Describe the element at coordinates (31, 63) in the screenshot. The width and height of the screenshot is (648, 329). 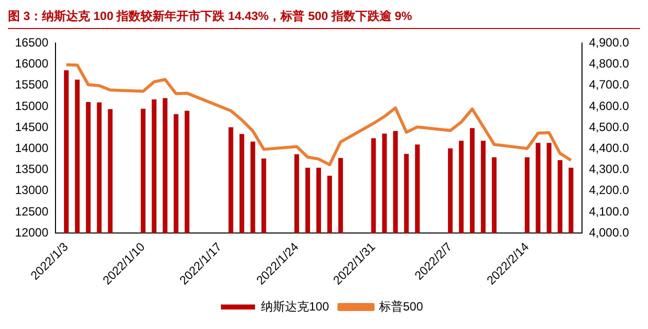
I see `y-tick-label: 16000` at that location.